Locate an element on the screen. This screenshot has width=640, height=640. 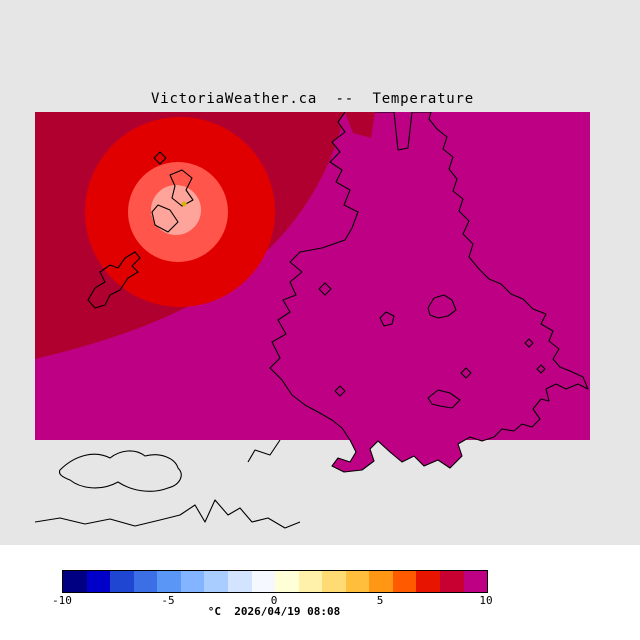
colorbar-ticks: -10 -5 0 5 10 is located at coordinates (272, 600).